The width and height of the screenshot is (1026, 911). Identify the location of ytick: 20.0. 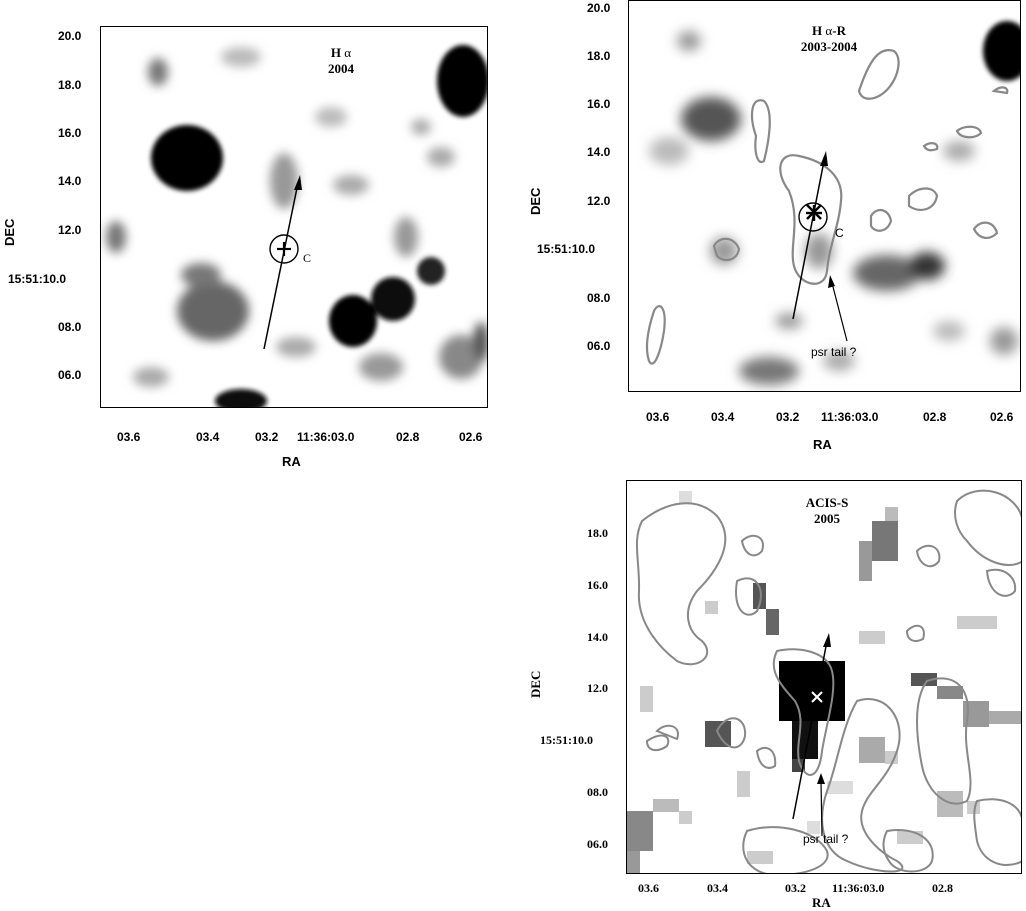
(70, 36).